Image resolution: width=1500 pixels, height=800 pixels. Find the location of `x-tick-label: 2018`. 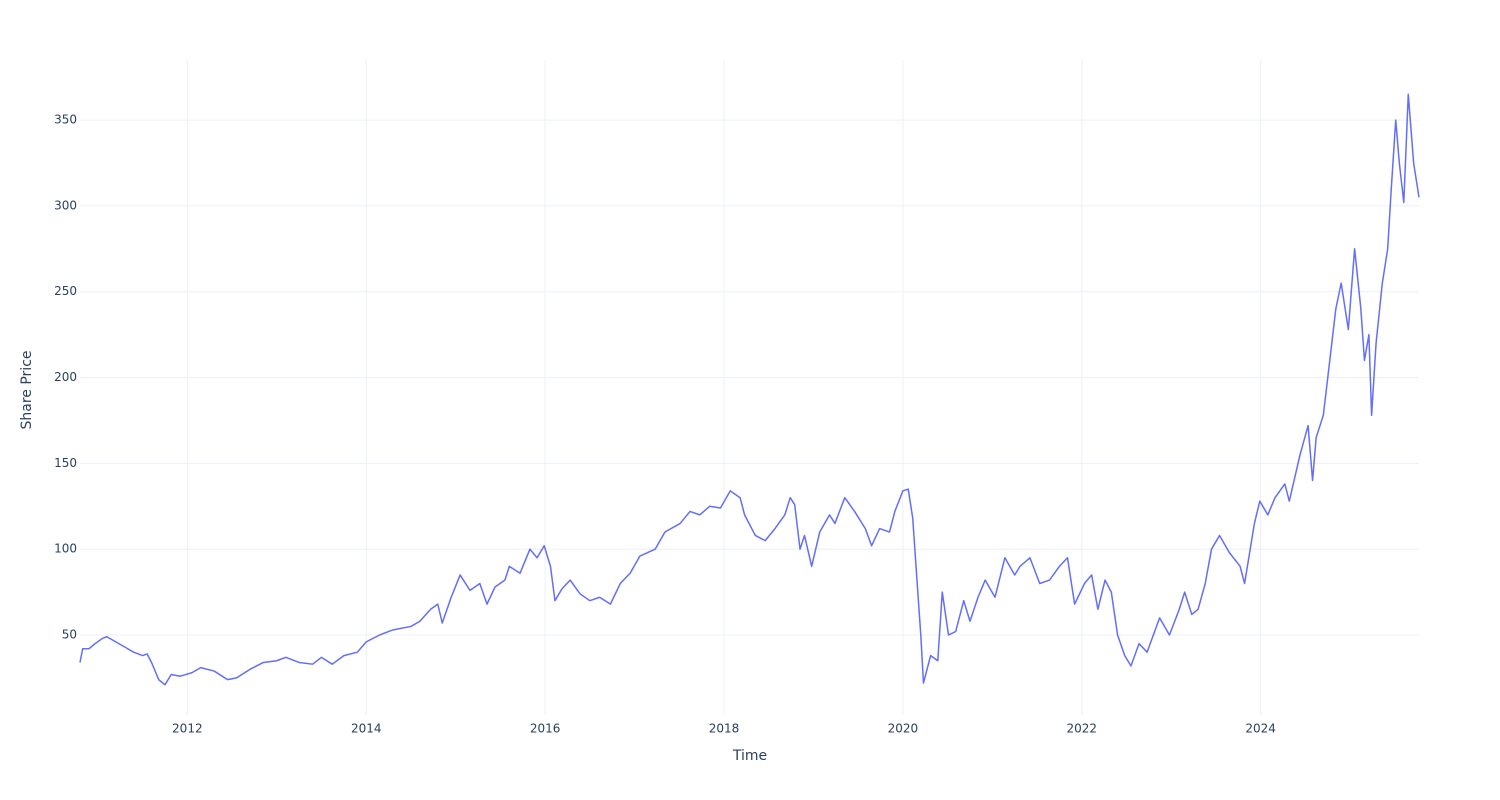

x-tick-label: 2018 is located at coordinates (724, 729).